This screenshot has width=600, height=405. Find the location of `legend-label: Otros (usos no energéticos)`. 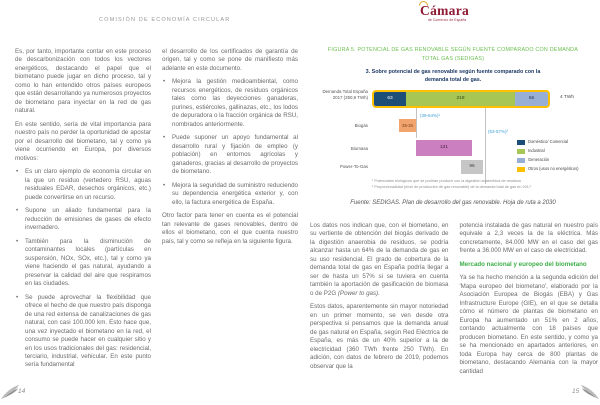

legend-label: Otros (usos no energéticos) is located at coordinates (553, 169).